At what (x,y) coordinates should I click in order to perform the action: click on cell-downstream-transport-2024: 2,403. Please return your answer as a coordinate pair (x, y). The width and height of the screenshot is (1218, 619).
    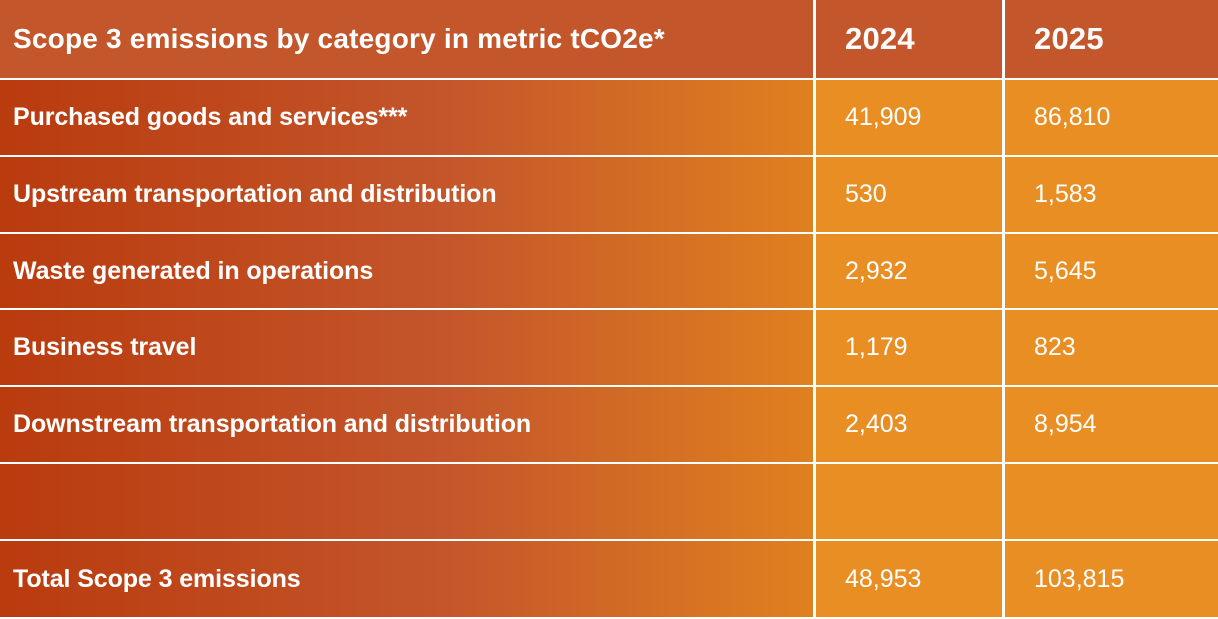
    Looking at the image, I should click on (909, 424).